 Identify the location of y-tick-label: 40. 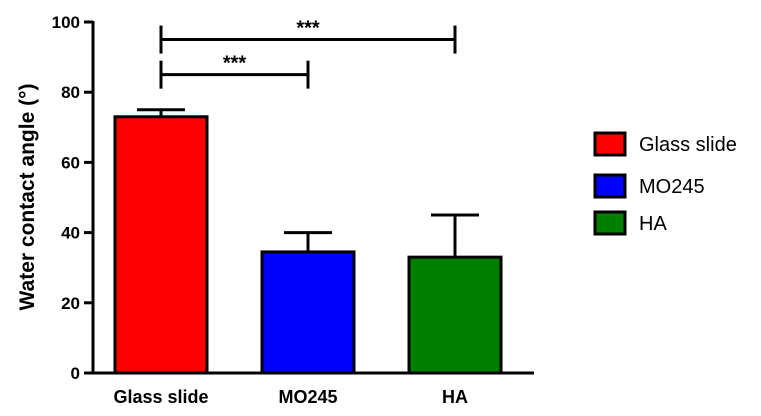
(70, 233).